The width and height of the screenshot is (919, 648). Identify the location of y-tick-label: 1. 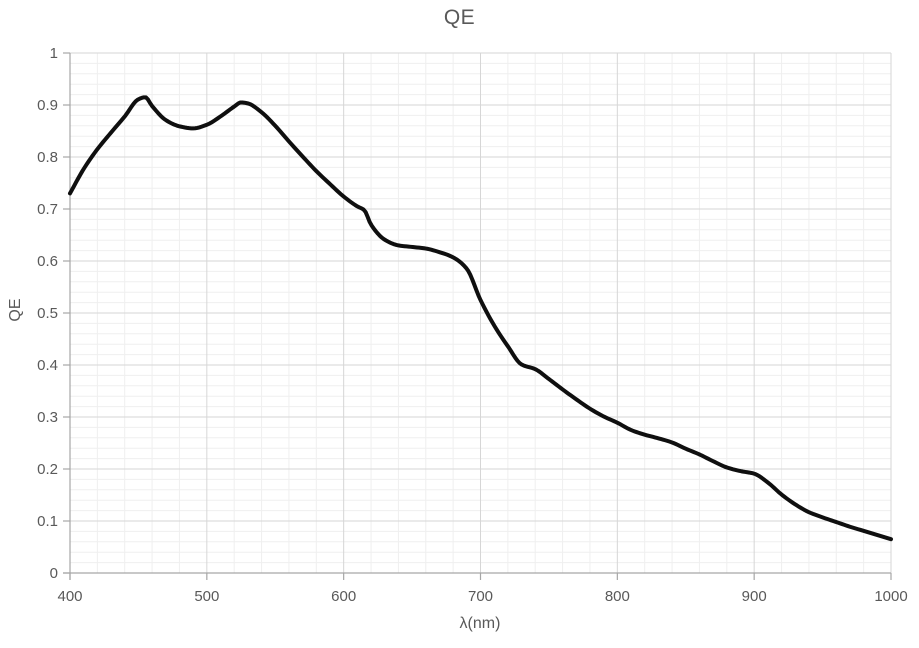
(54, 53).